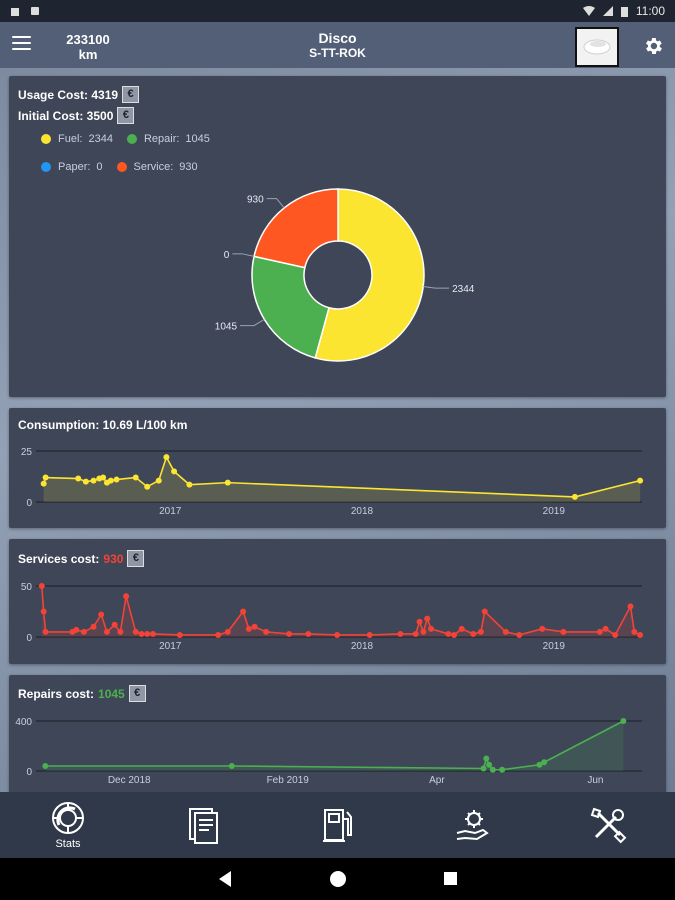 This screenshot has height=900, width=675. I want to click on nav-documents, so click(203, 825).